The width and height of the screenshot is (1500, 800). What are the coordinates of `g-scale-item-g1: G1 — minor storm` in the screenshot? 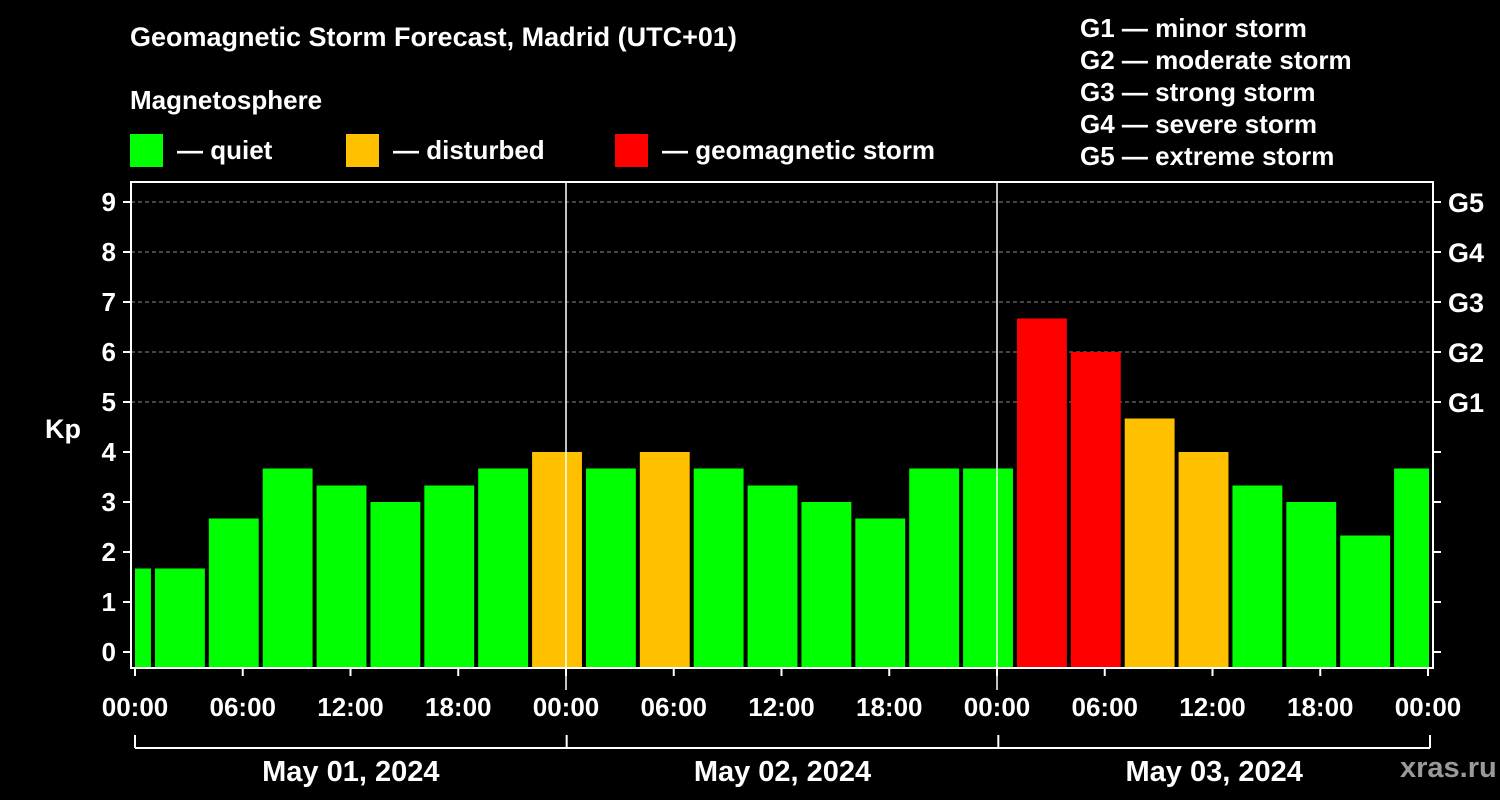 It's located at (1193, 28).